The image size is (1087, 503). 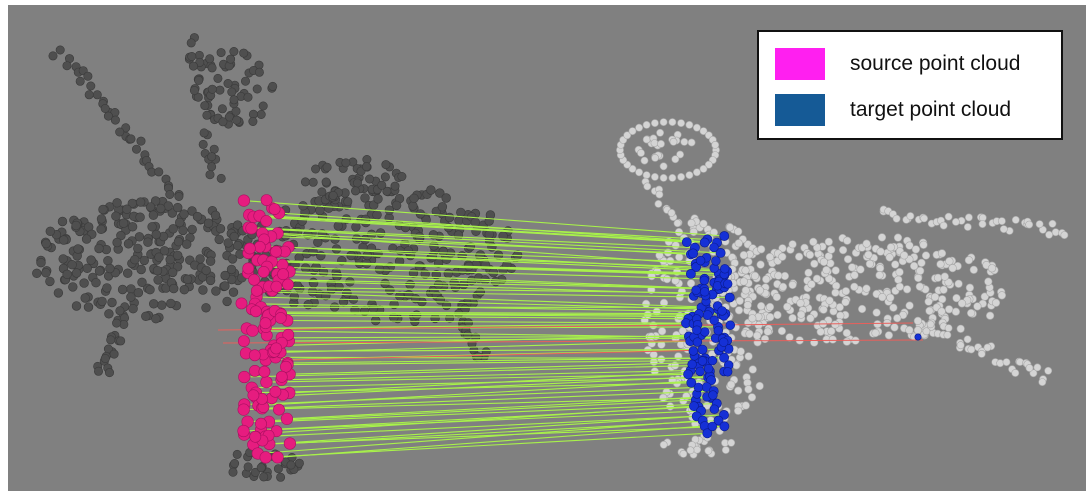 What do you see at coordinates (800, 64) in the screenshot?
I see `legend-swatch-source` at bounding box center [800, 64].